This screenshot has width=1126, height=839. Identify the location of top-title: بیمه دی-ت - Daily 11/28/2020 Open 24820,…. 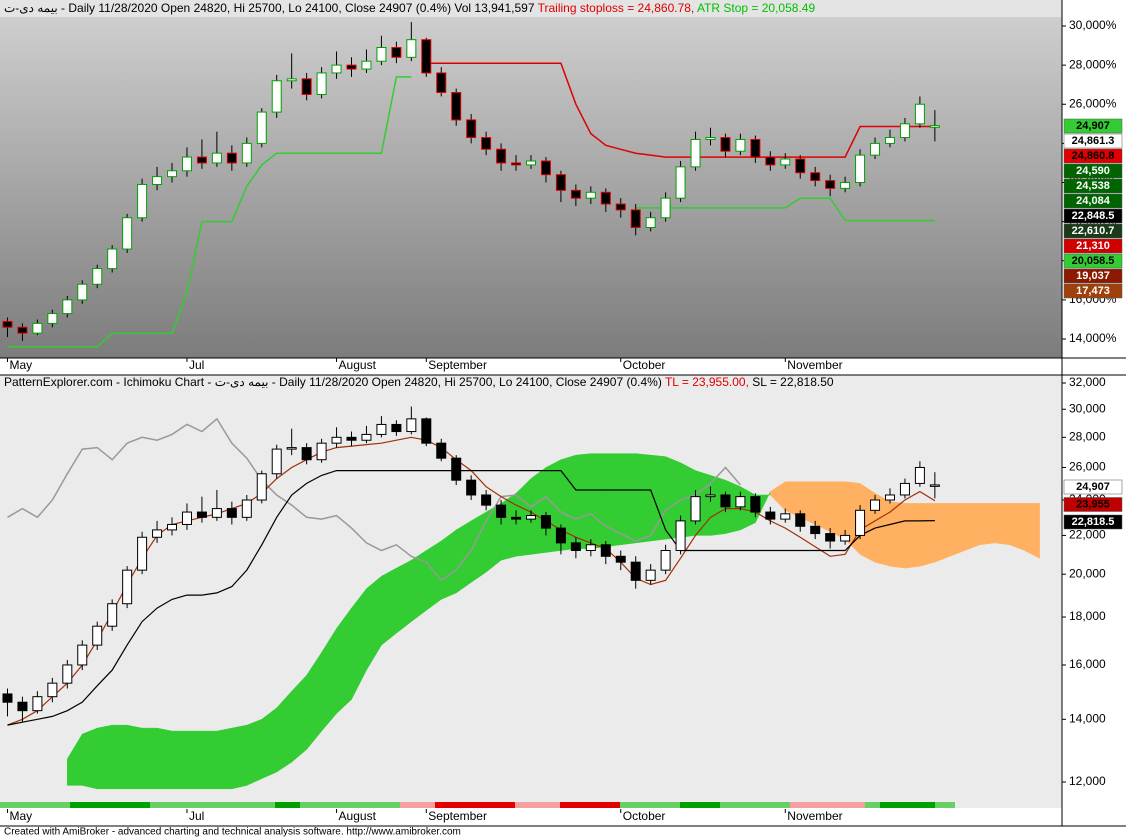
(409, 8).